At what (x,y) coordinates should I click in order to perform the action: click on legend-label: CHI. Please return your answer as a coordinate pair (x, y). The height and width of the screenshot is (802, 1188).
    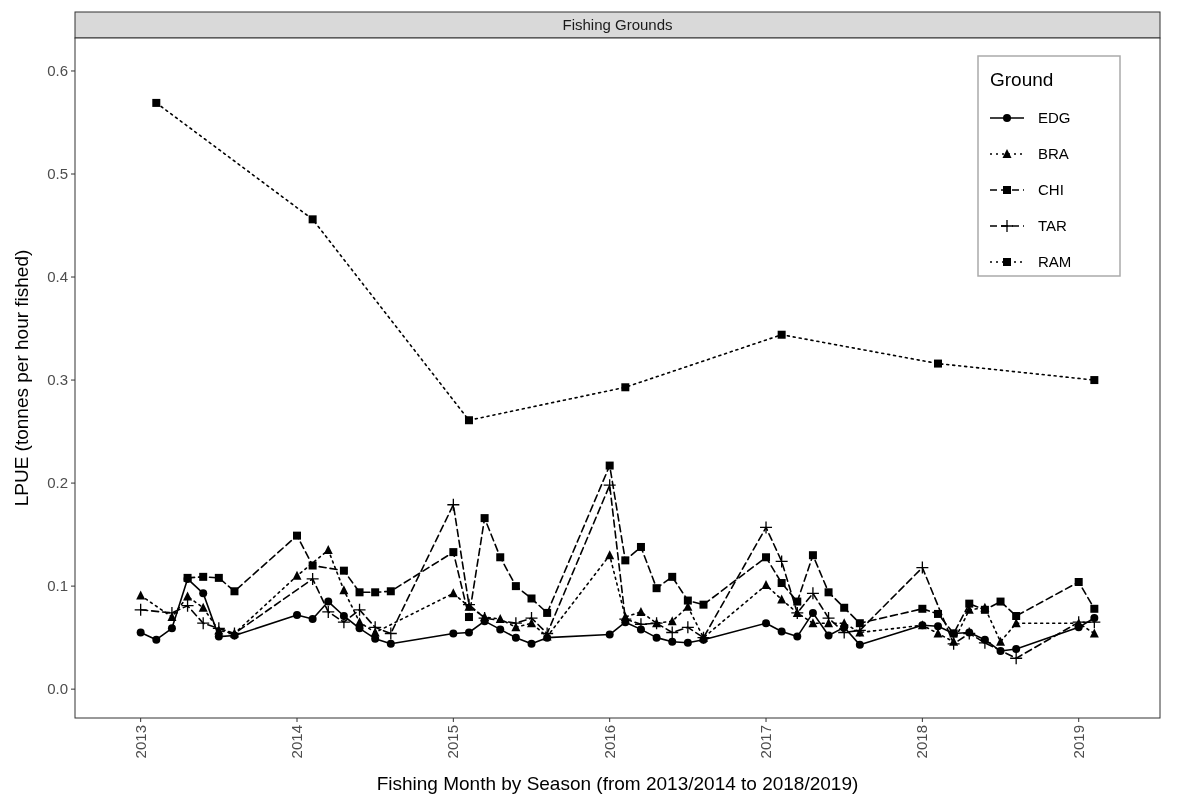
    Looking at the image, I should click on (1051, 189).